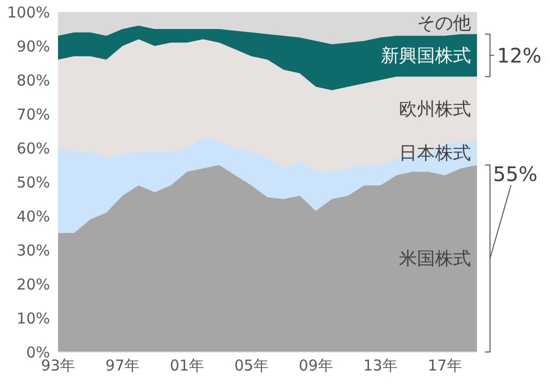 Image resolution: width=550 pixels, height=387 pixels. I want to click on y-tick-label: 90%, so click(33, 46).